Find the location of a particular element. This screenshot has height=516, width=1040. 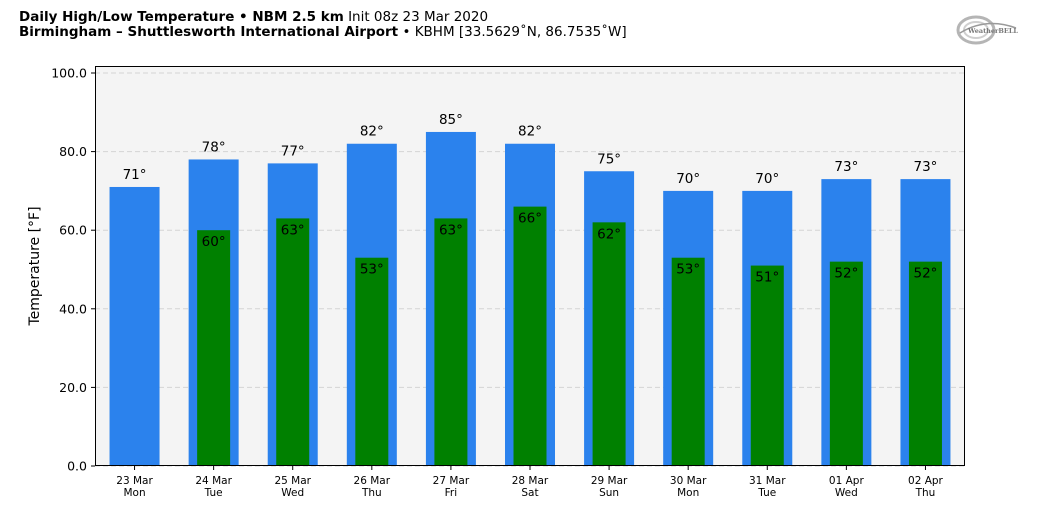

x-tick-date: 01 Apr is located at coordinates (847, 481).